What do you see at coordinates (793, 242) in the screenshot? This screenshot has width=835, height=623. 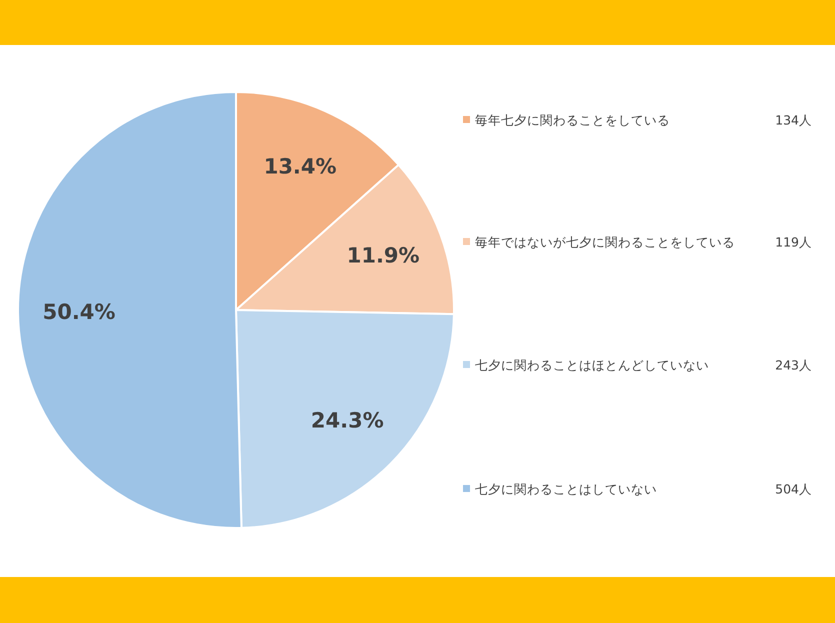 I see `text: 119人` at bounding box center [793, 242].